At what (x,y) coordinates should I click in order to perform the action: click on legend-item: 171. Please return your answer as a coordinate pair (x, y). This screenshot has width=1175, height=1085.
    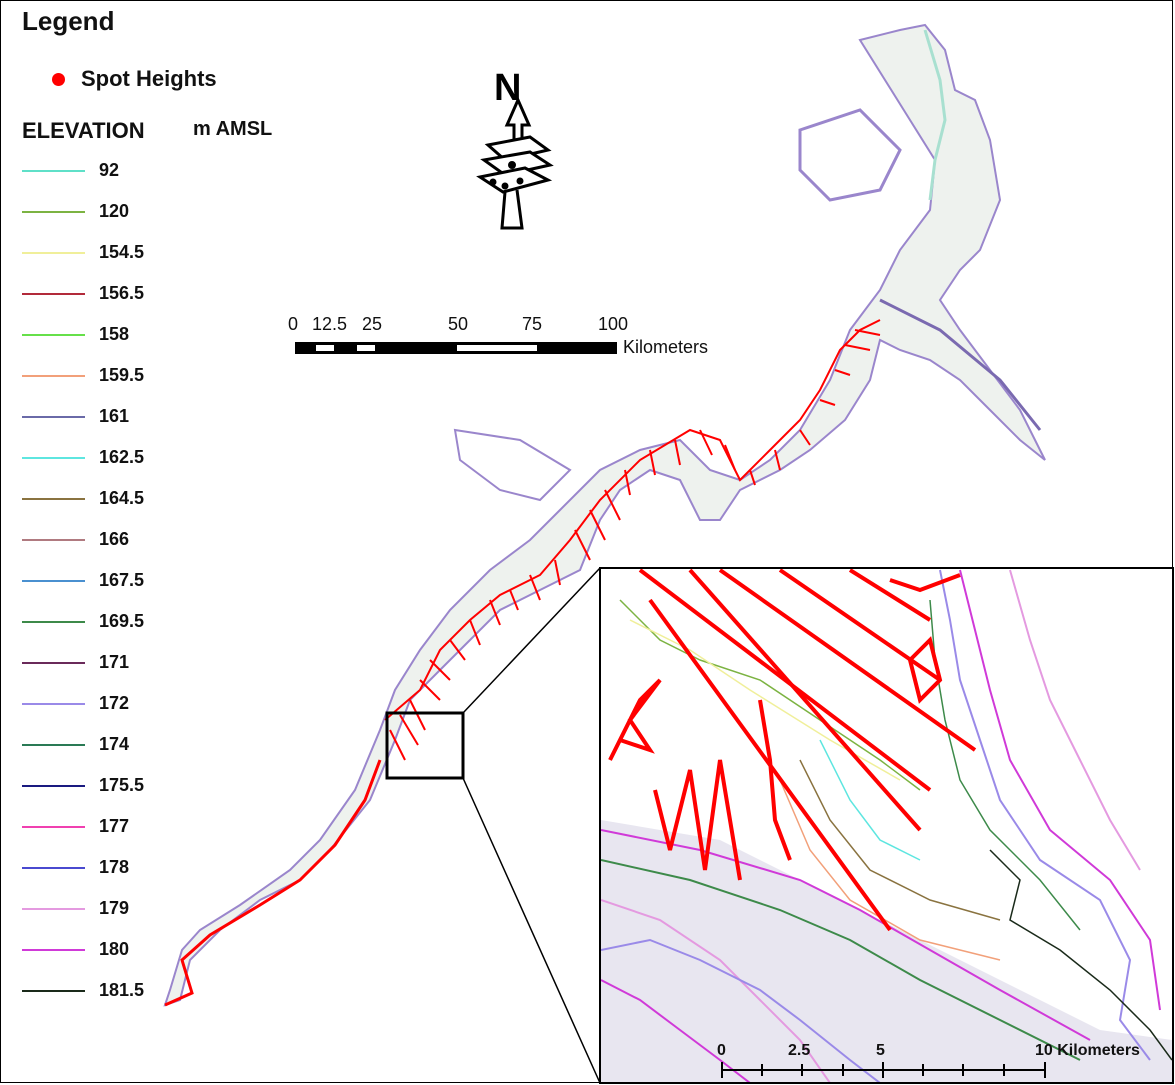
    Looking at the image, I should click on (83, 662).